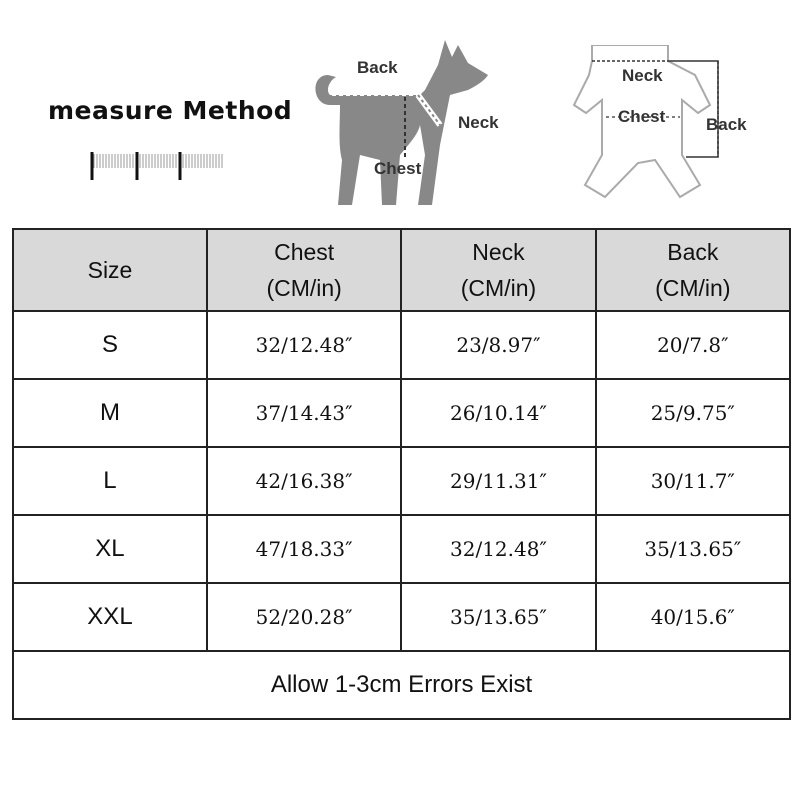 This screenshot has width=800, height=800. I want to click on neck-cell: 26/10.14″, so click(498, 413).